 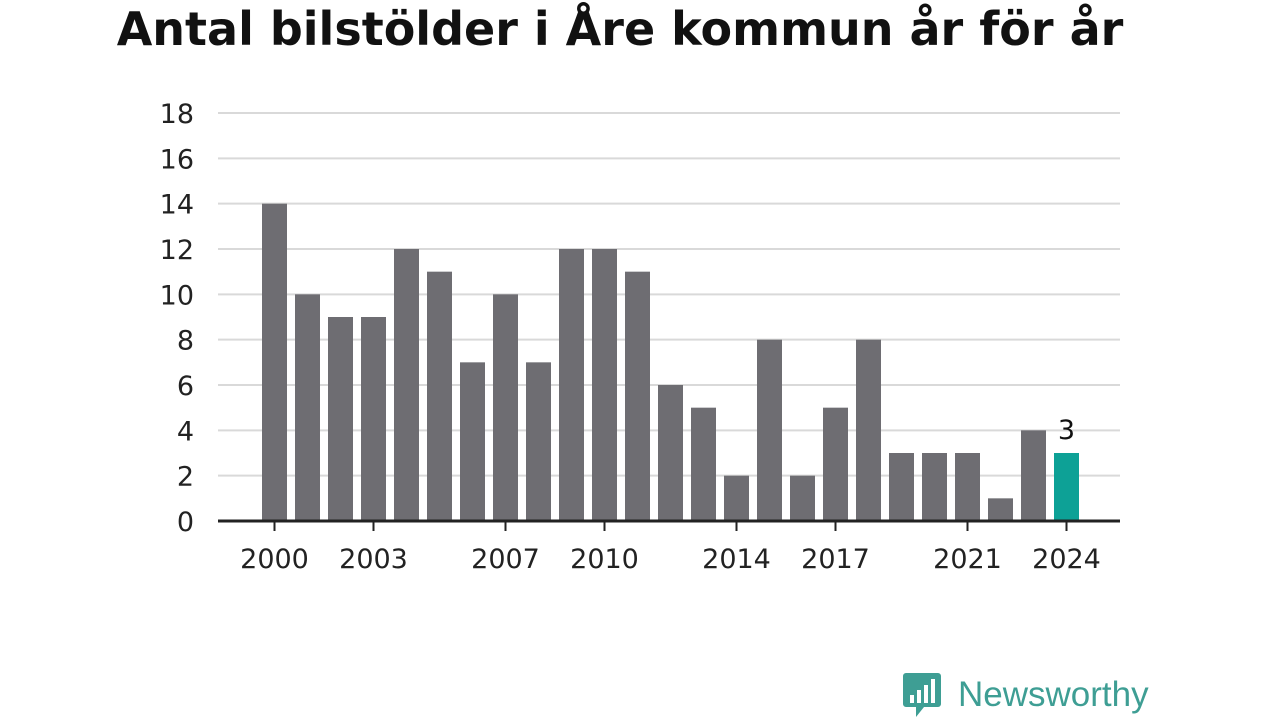 I want to click on bar-2008, so click(x=538, y=441).